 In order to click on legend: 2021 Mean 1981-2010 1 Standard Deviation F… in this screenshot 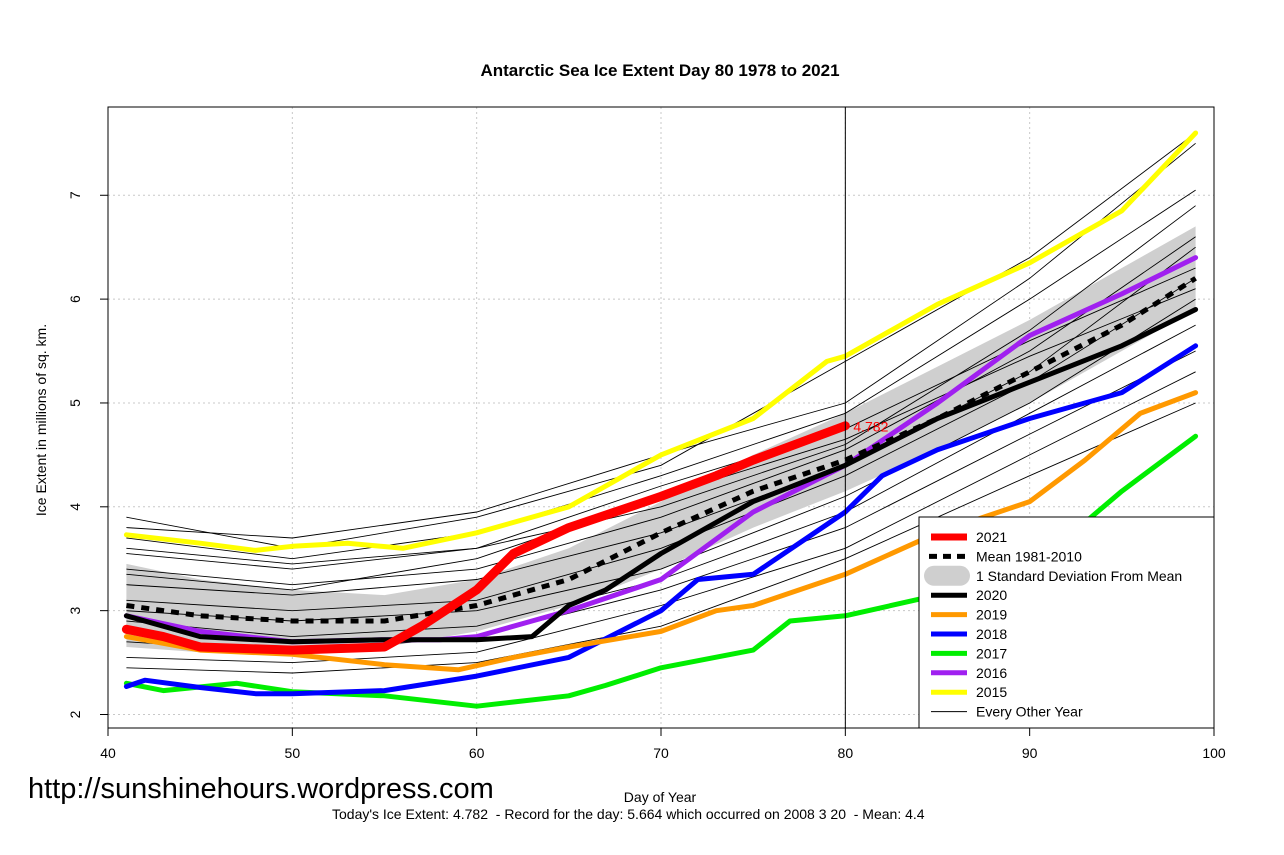, I will do `click(1066, 622)`.